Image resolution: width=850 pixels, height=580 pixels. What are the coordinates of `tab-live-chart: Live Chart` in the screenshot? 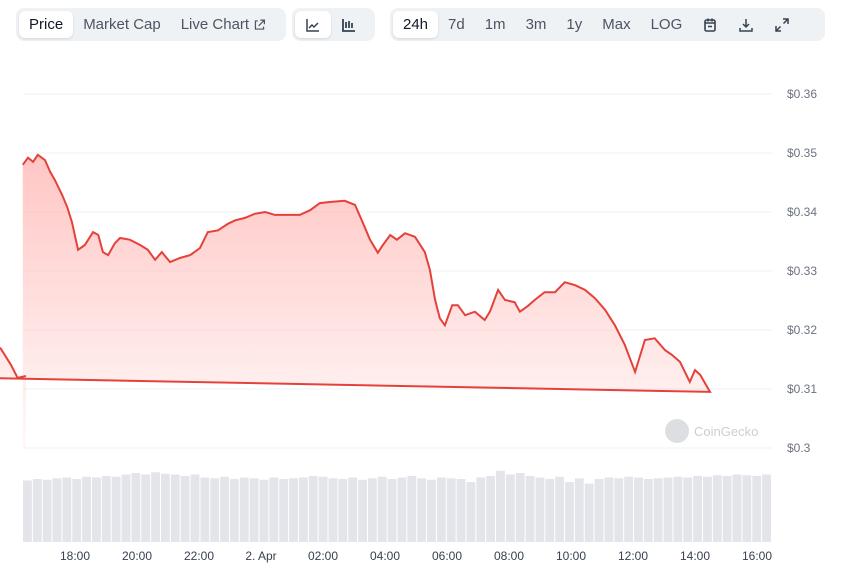 It's located at (223, 24).